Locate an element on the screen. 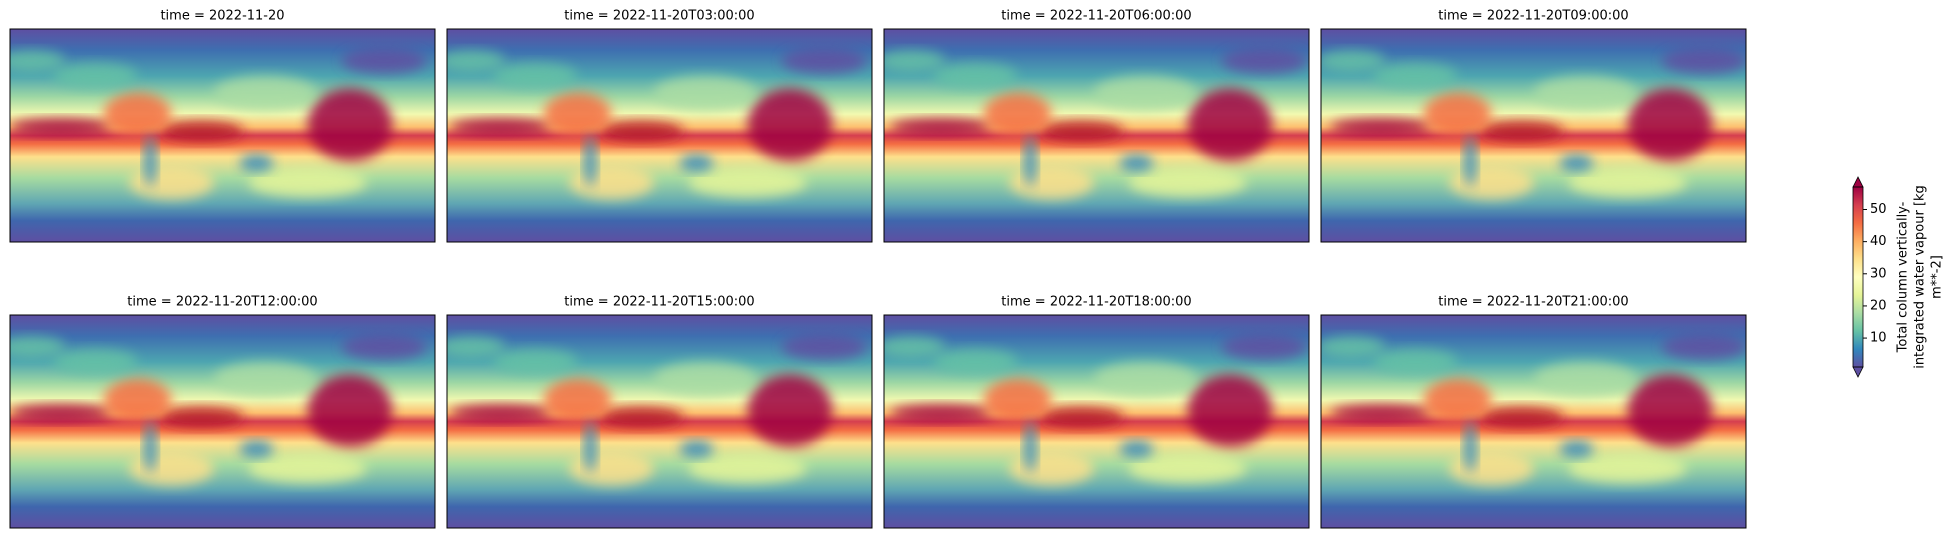  panel-title: time = 2022-11-20 is located at coordinates (222, 16).